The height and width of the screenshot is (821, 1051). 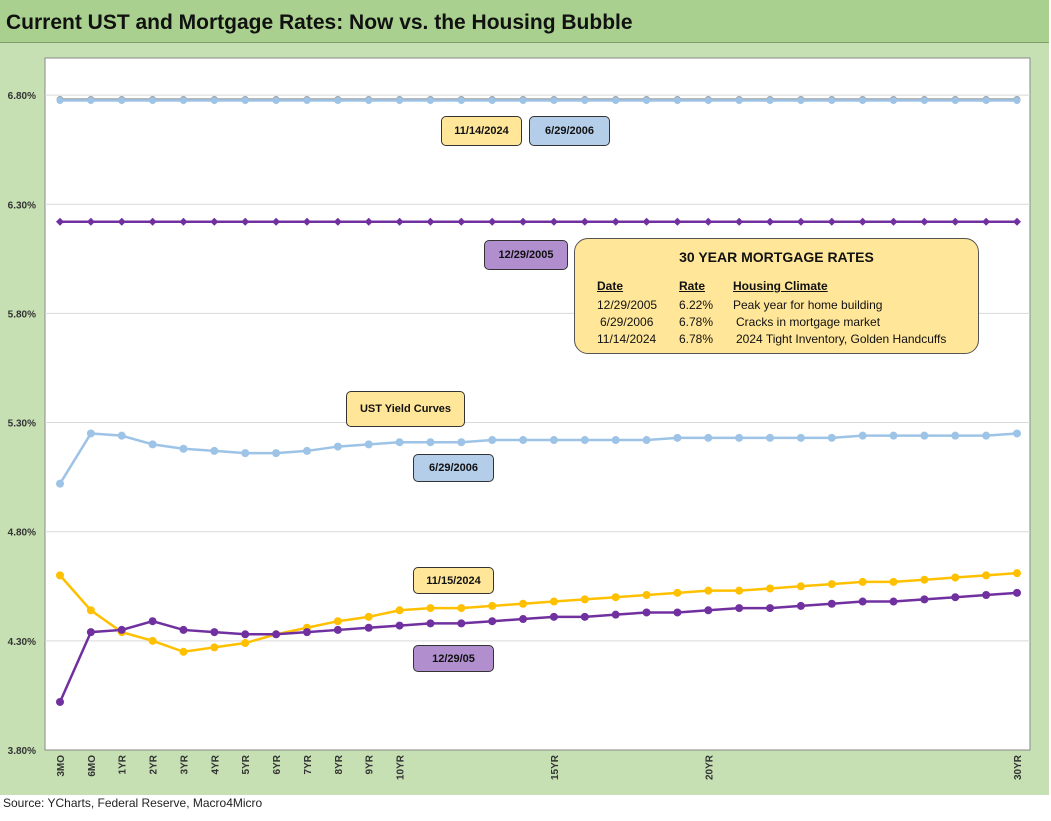 I want to click on x-tick-label: 4YR, so click(x=215, y=764).